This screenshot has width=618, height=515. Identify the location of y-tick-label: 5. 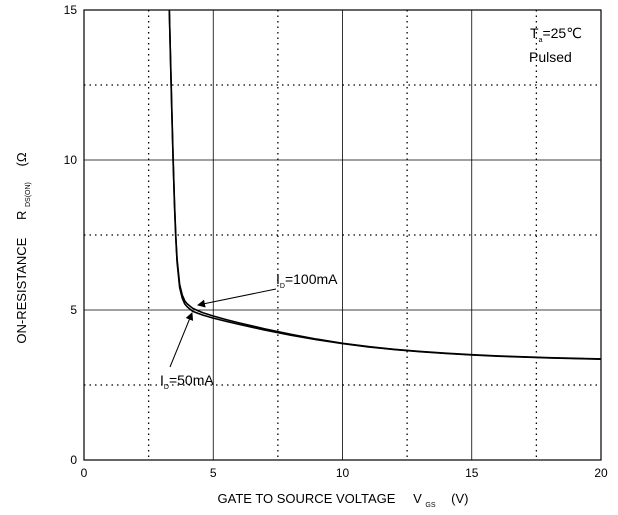
(73, 310).